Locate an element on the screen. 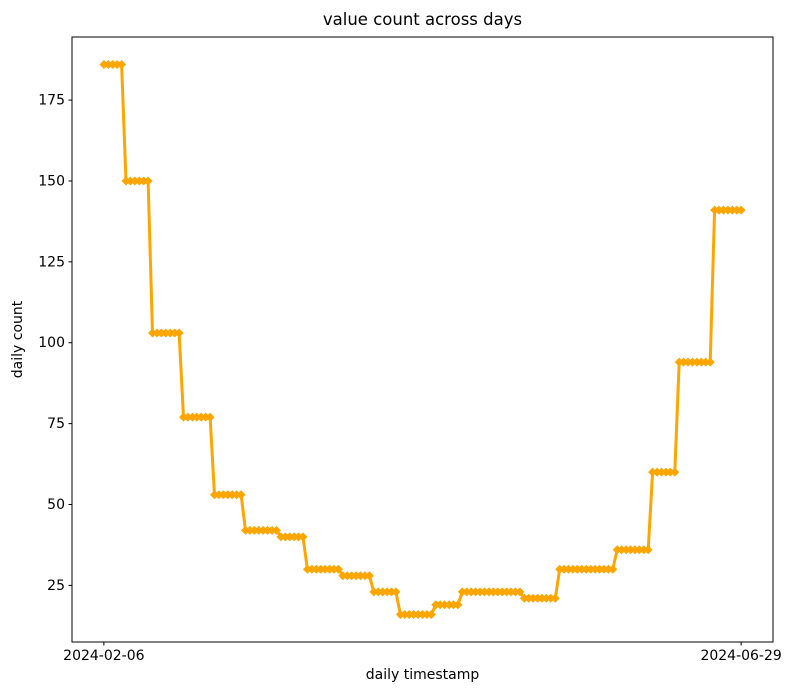  y-tick-label: 125 is located at coordinates (51, 262).